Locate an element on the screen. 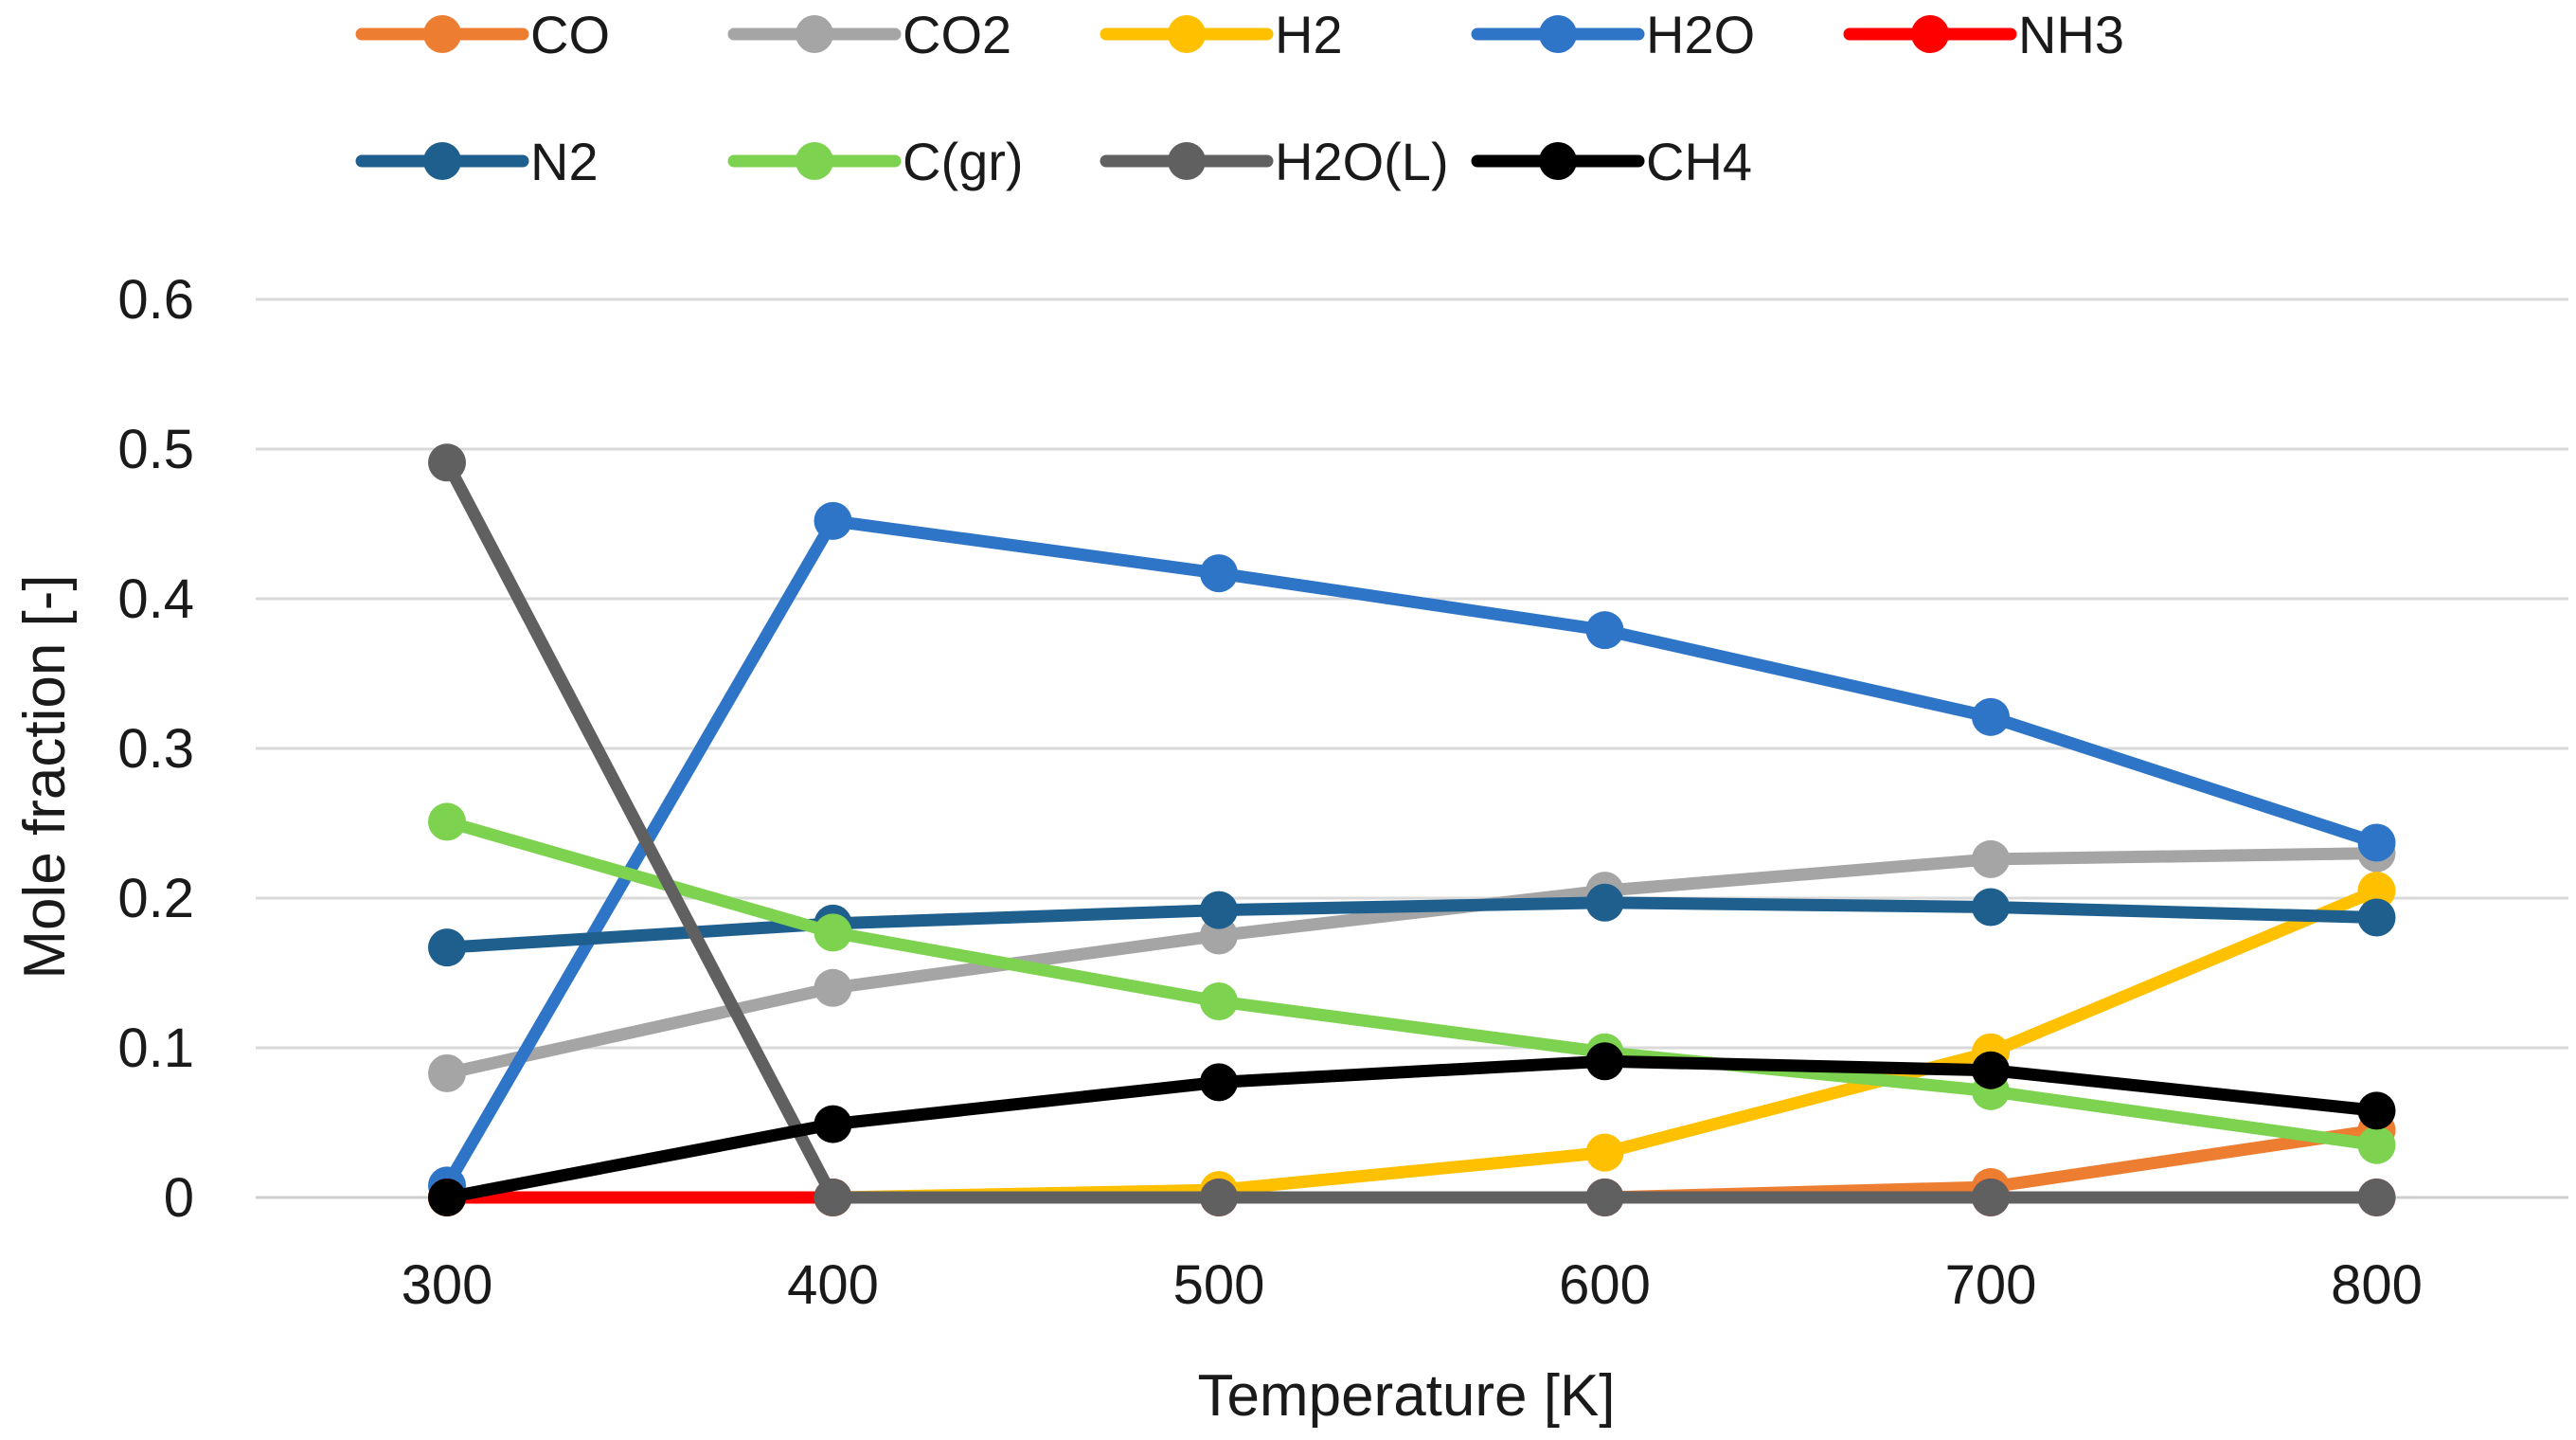 The image size is (2576, 1440). x-tick-label: 500 is located at coordinates (1219, 1285).